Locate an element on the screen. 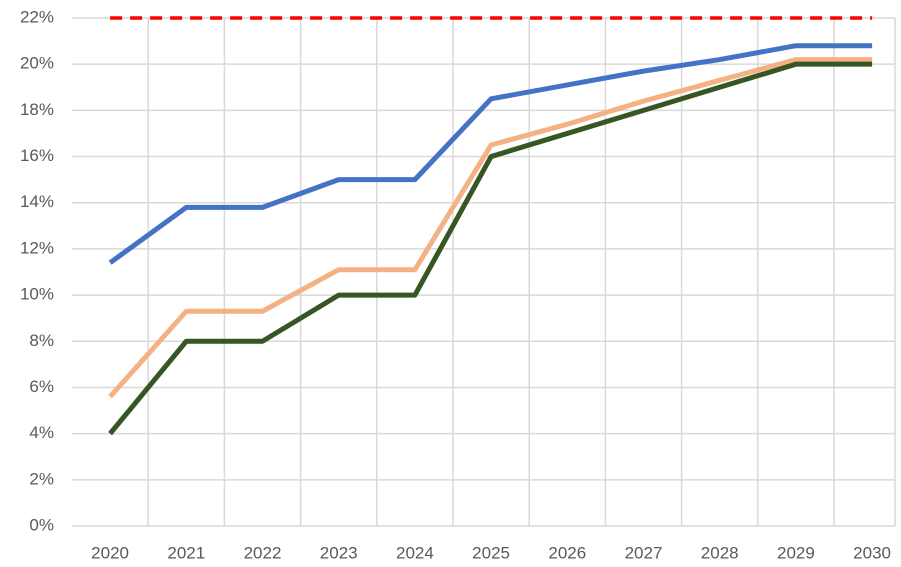 The image size is (901, 567). y-tick-label: 22% is located at coordinates (37, 16).